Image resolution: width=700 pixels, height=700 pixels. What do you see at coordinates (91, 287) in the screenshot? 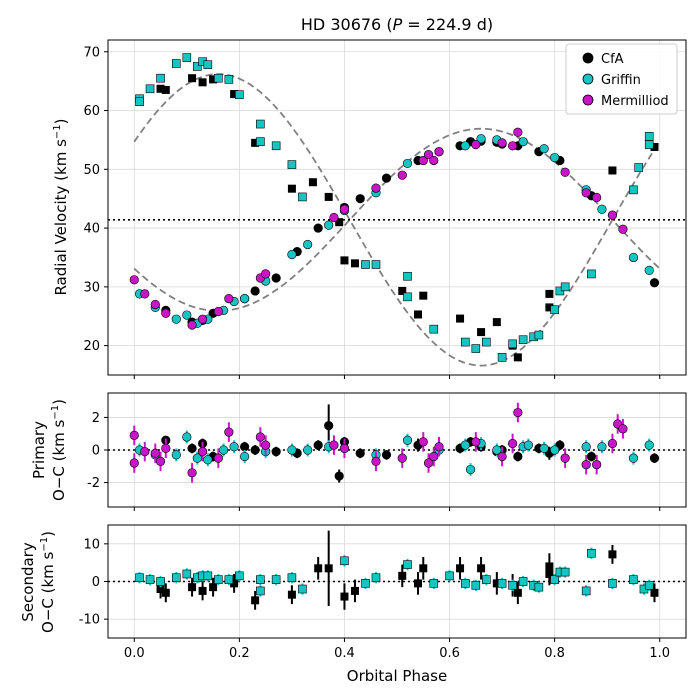
I see `y-tick-label: 30` at bounding box center [91, 287].